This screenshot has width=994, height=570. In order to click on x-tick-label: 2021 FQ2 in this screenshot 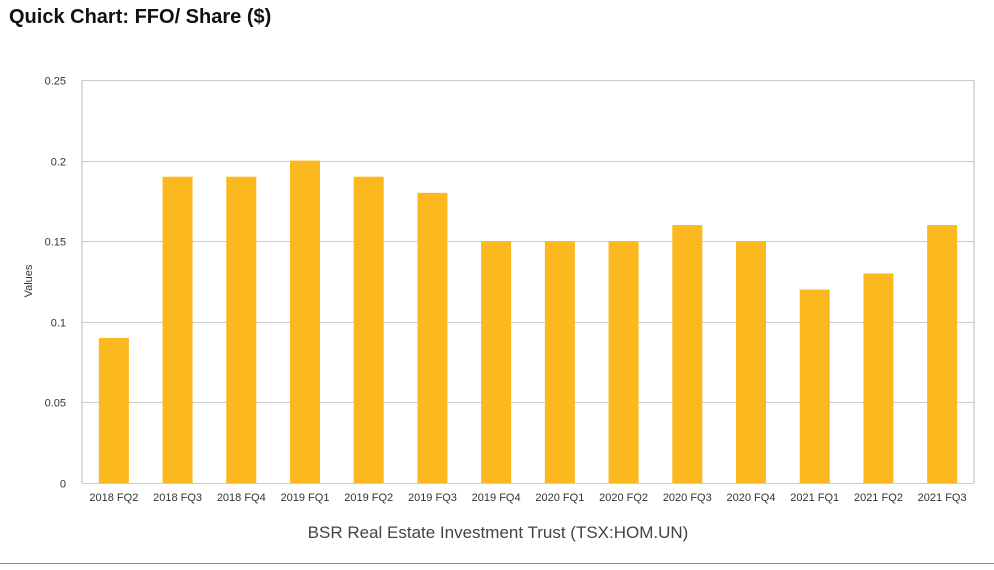, I will do `click(878, 498)`.